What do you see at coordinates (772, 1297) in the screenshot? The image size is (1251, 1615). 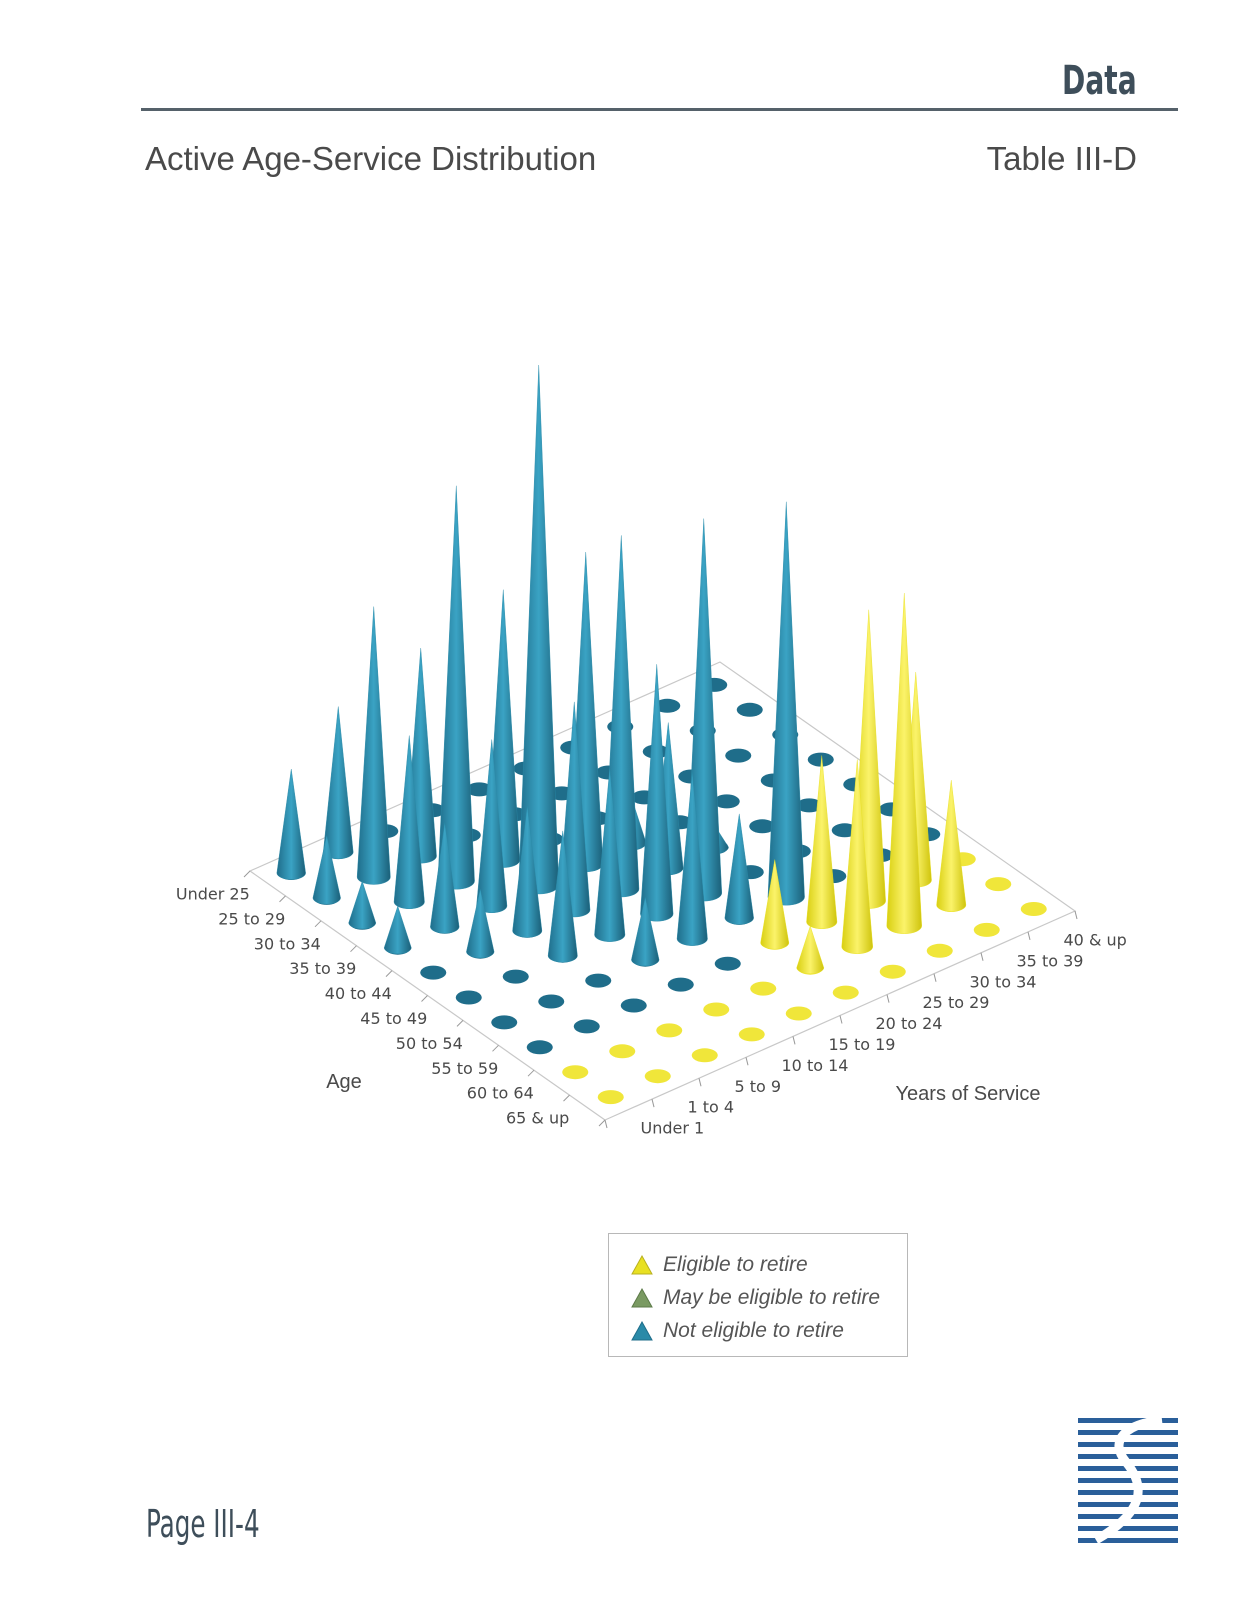 I see `legend-label-may-be-eligible: May be eligible to retire` at bounding box center [772, 1297].